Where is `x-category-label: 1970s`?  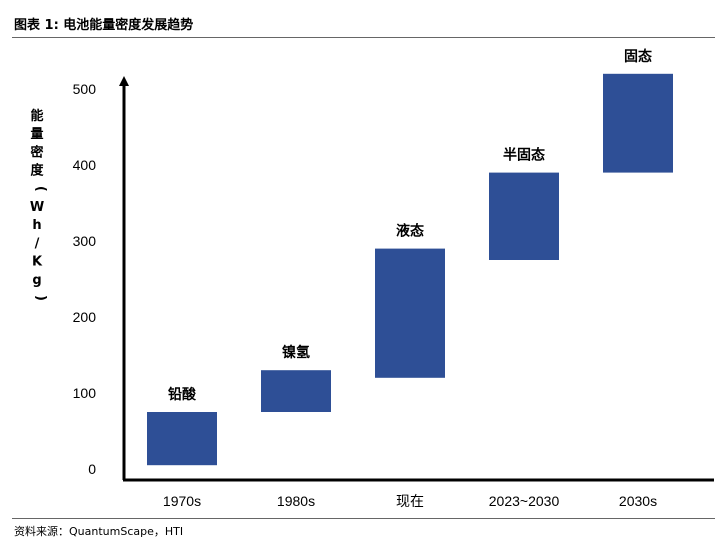 x-category-label: 1970s is located at coordinates (182, 501).